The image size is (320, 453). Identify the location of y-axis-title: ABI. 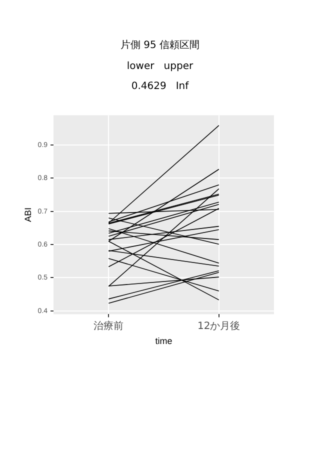
(27, 214).